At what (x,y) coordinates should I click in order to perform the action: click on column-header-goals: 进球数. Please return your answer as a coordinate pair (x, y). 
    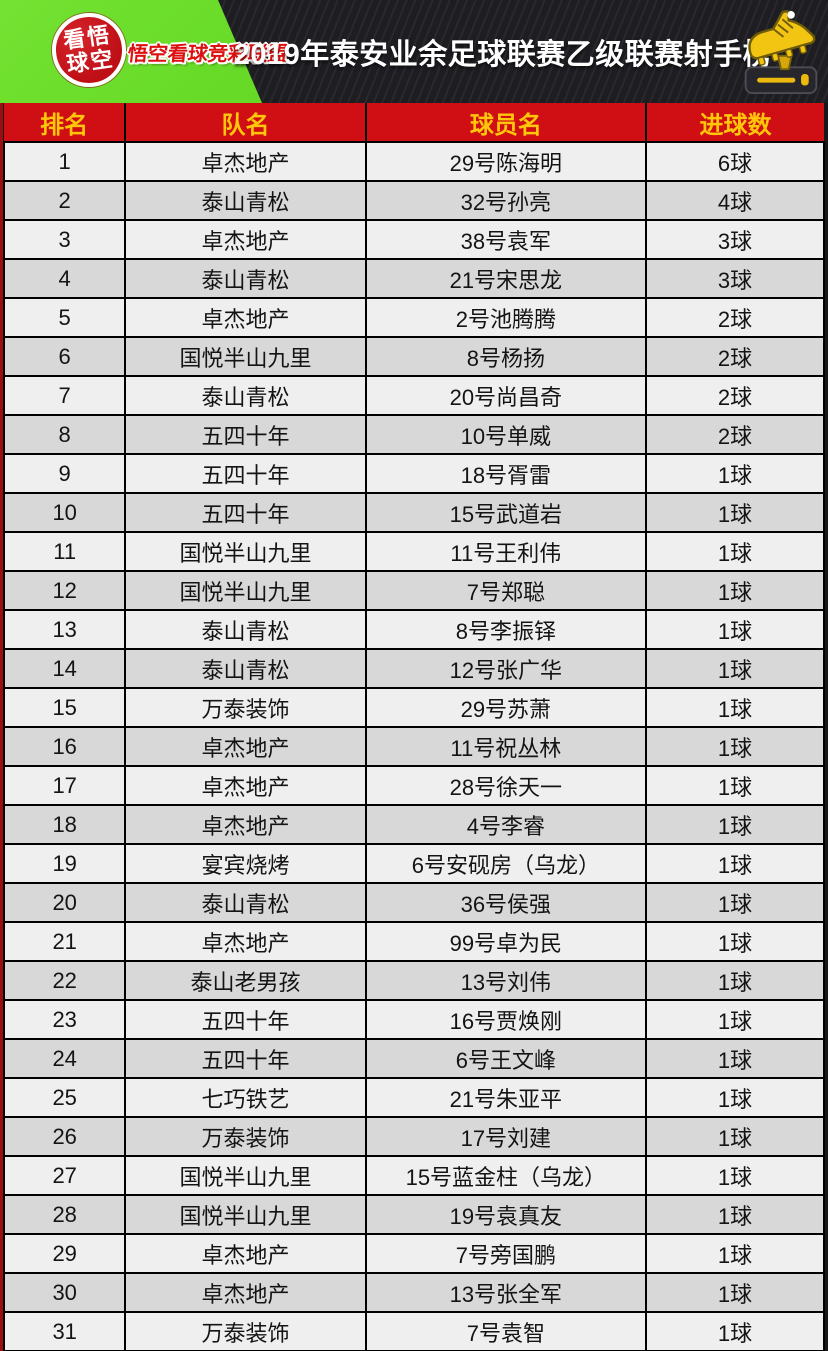
    Looking at the image, I should click on (734, 123).